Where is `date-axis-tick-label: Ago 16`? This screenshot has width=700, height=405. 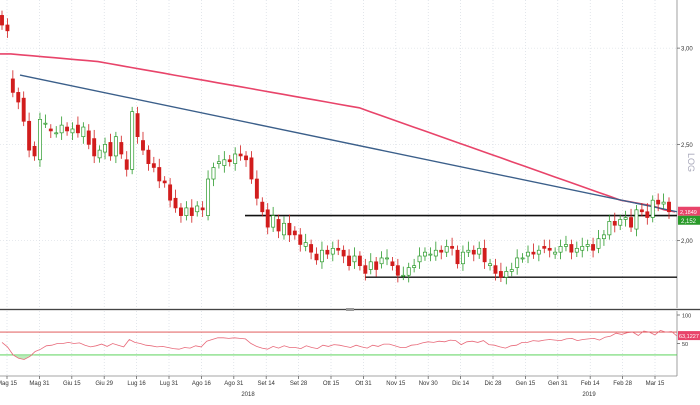
date-axis-tick-label: Ago 16 is located at coordinates (202, 384).